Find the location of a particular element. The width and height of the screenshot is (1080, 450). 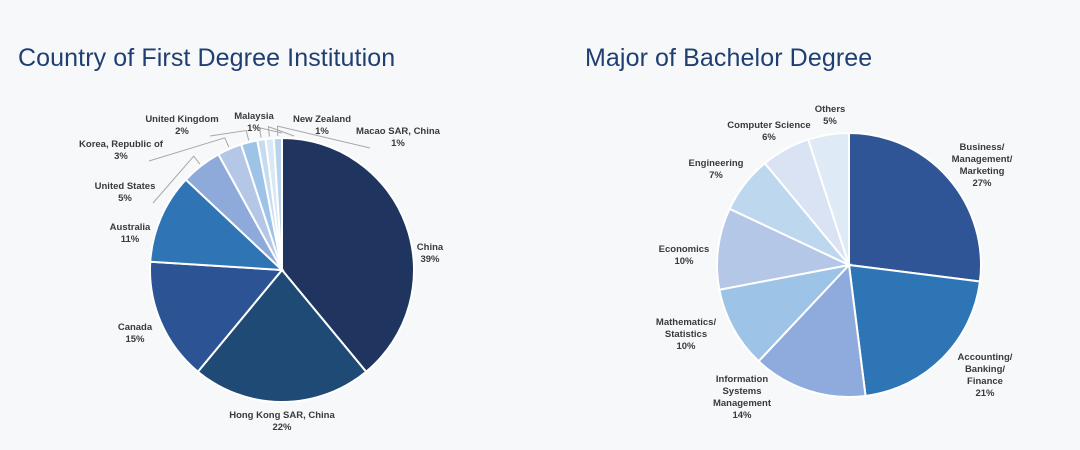

major-label-business-management-marketing: Business/Management/Marketing 27% is located at coordinates (982, 165).